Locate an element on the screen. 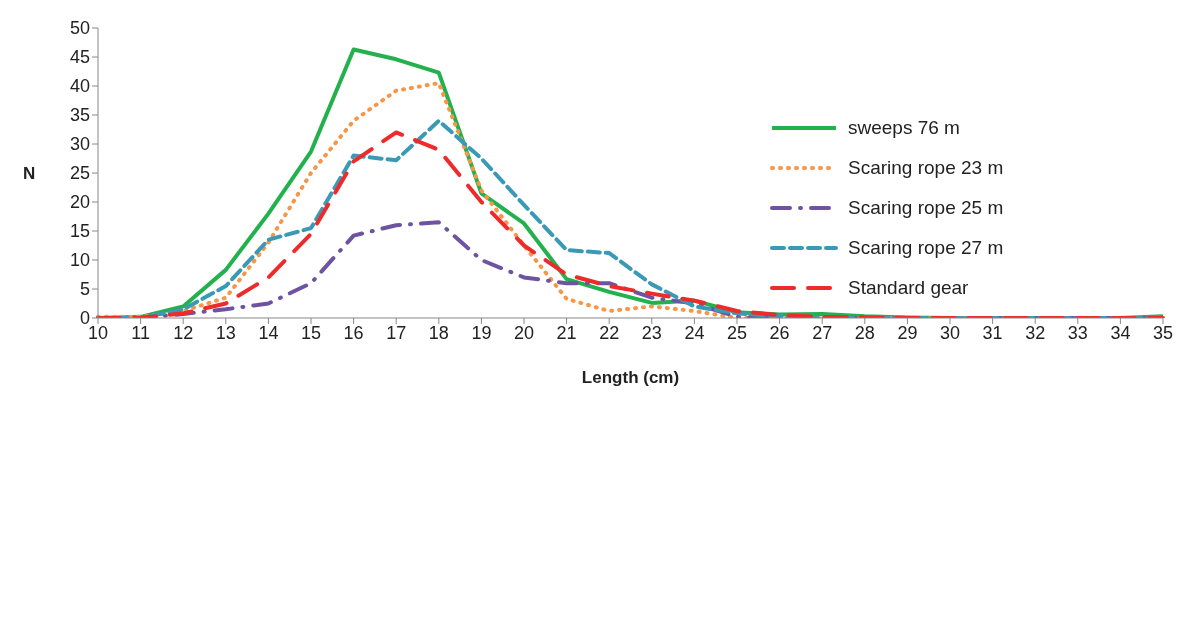 Image resolution: width=1188 pixels, height=621 pixels. y-tick-label: 40 is located at coordinates (79, 86).